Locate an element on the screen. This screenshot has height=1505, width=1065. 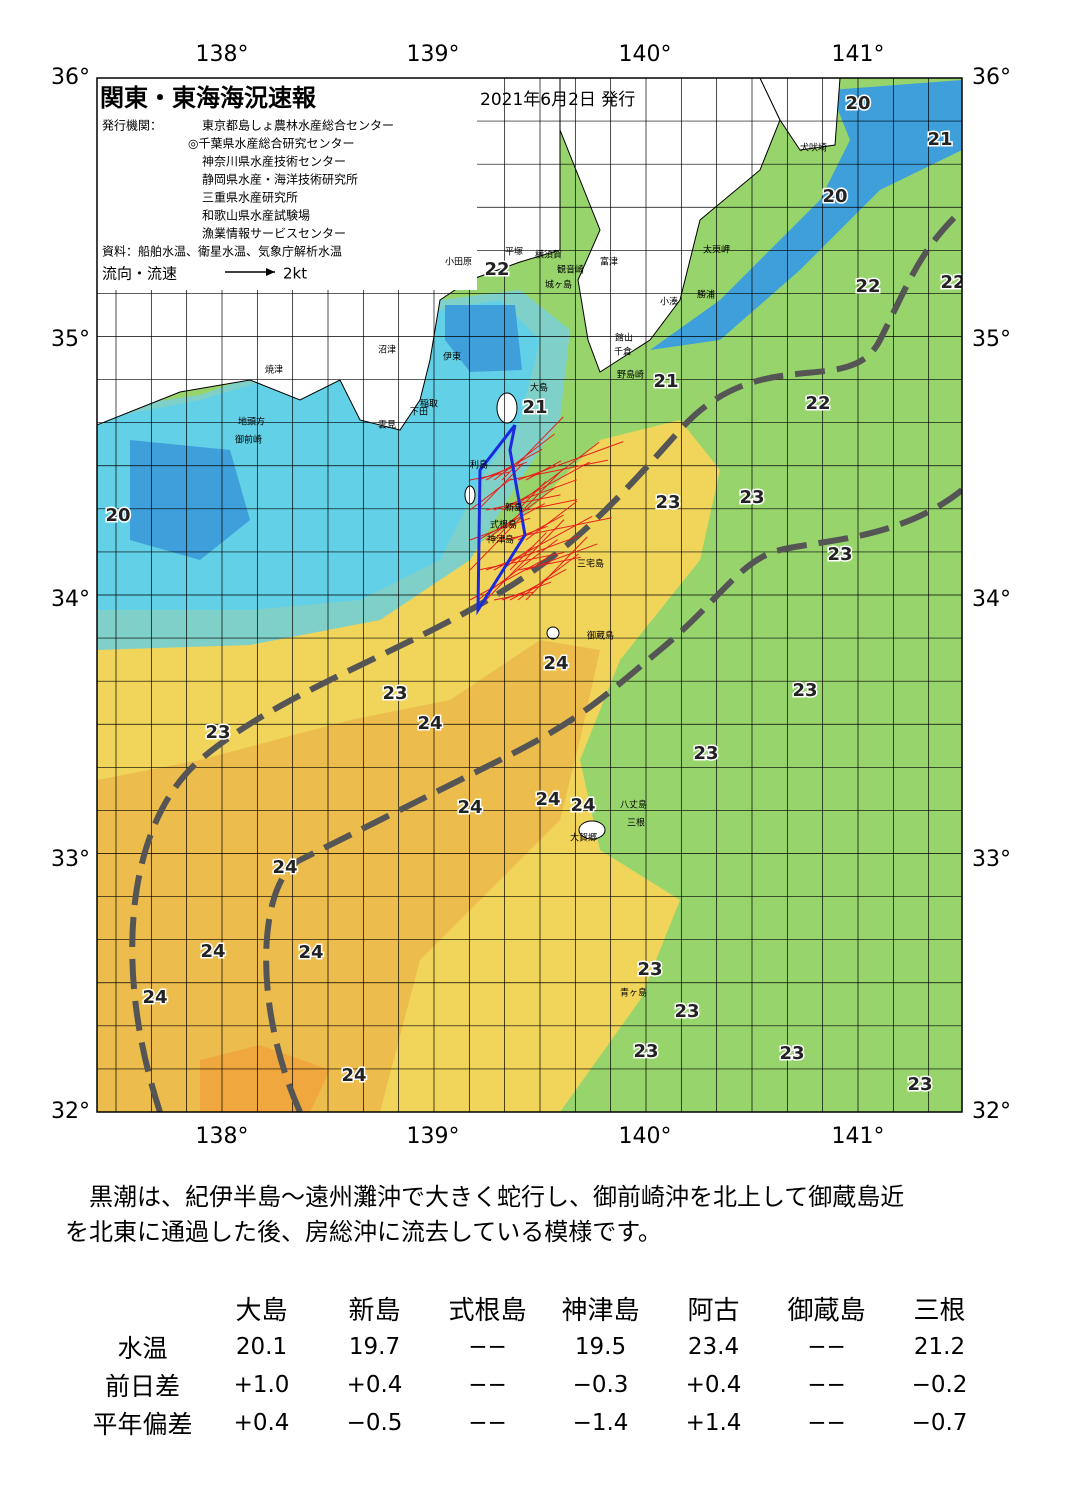
column-header: 神津島 is located at coordinates (600, 1310).